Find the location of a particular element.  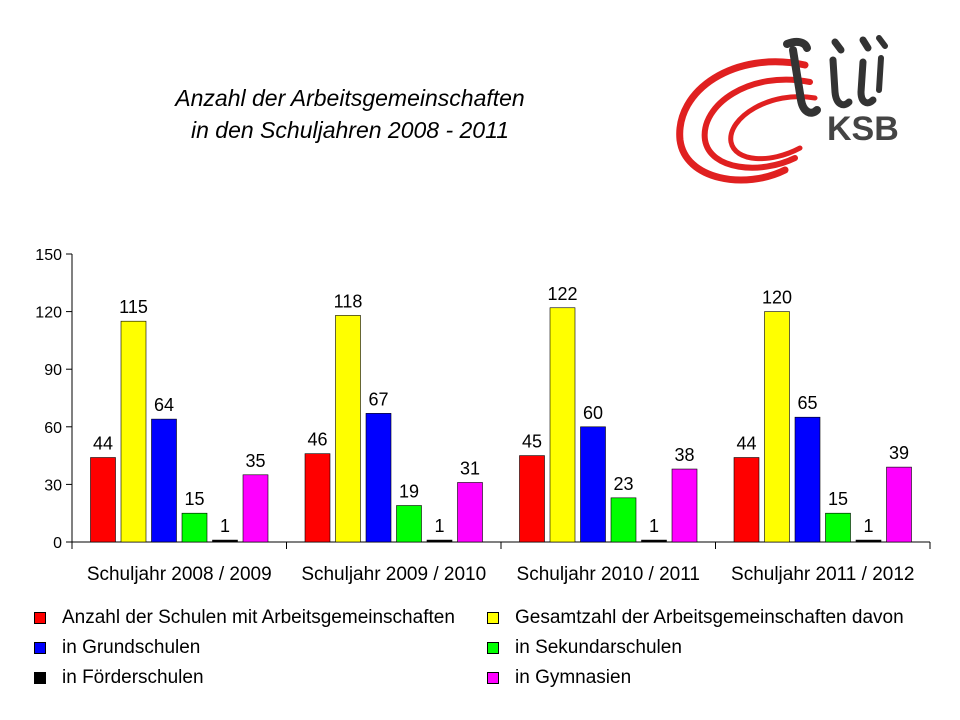

data-label: 46 is located at coordinates (317, 440).